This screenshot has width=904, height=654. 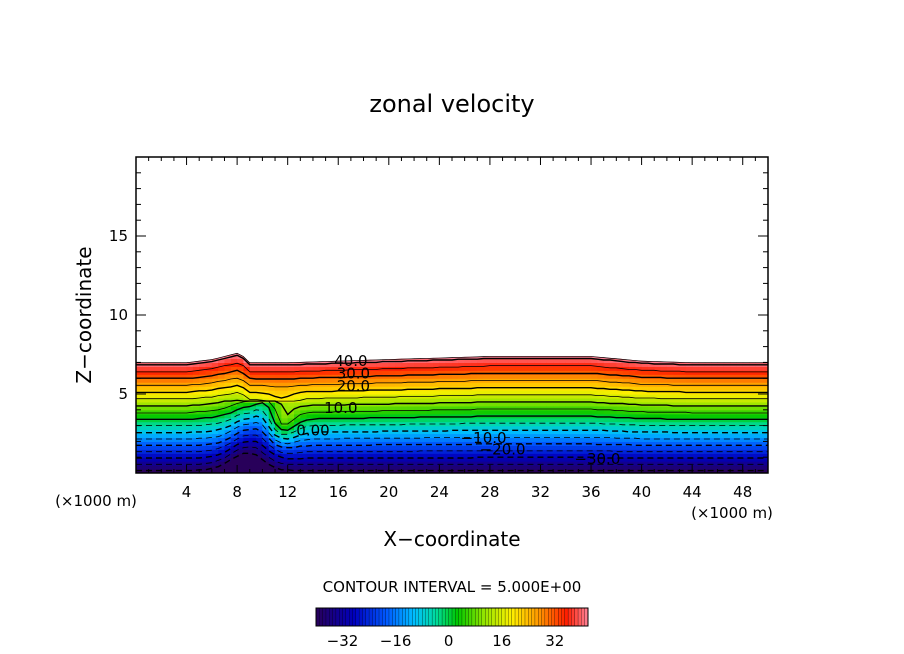 I want to click on chart-title: zonal velocity, so click(x=451, y=104).